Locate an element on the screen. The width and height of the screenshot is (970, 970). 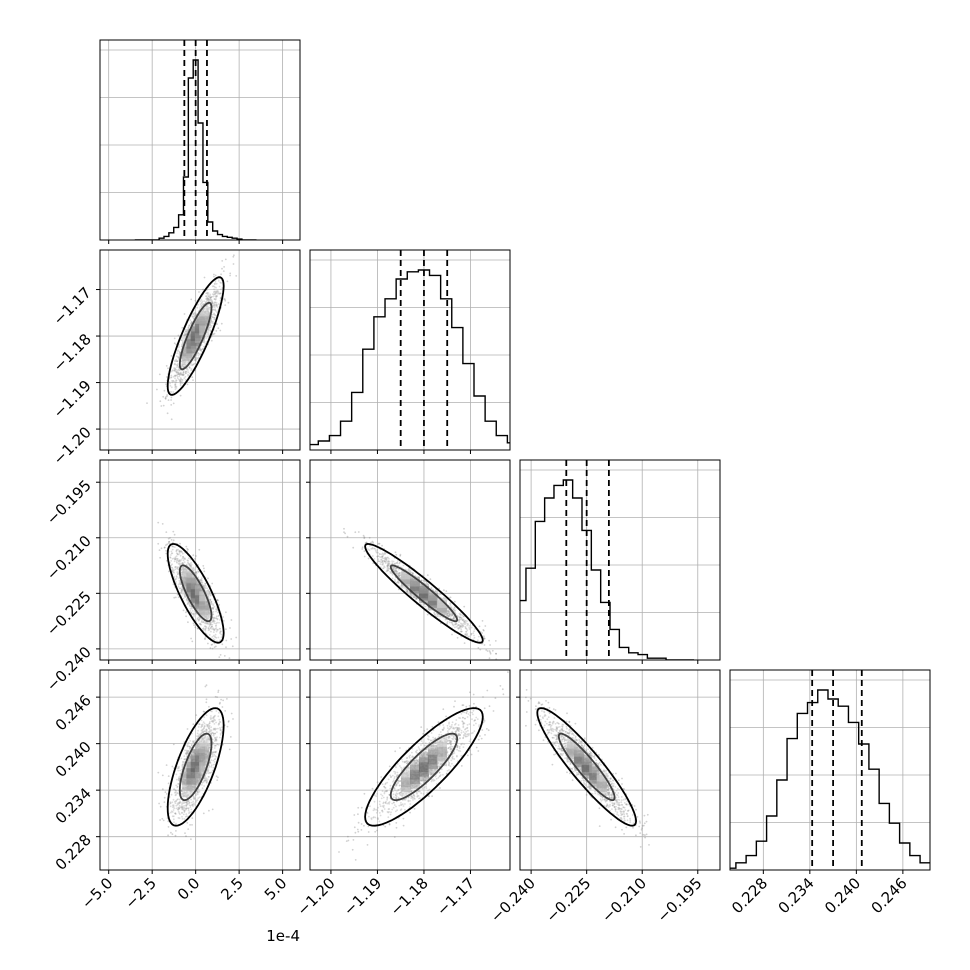
contour-inner is located at coordinates (195, 336).